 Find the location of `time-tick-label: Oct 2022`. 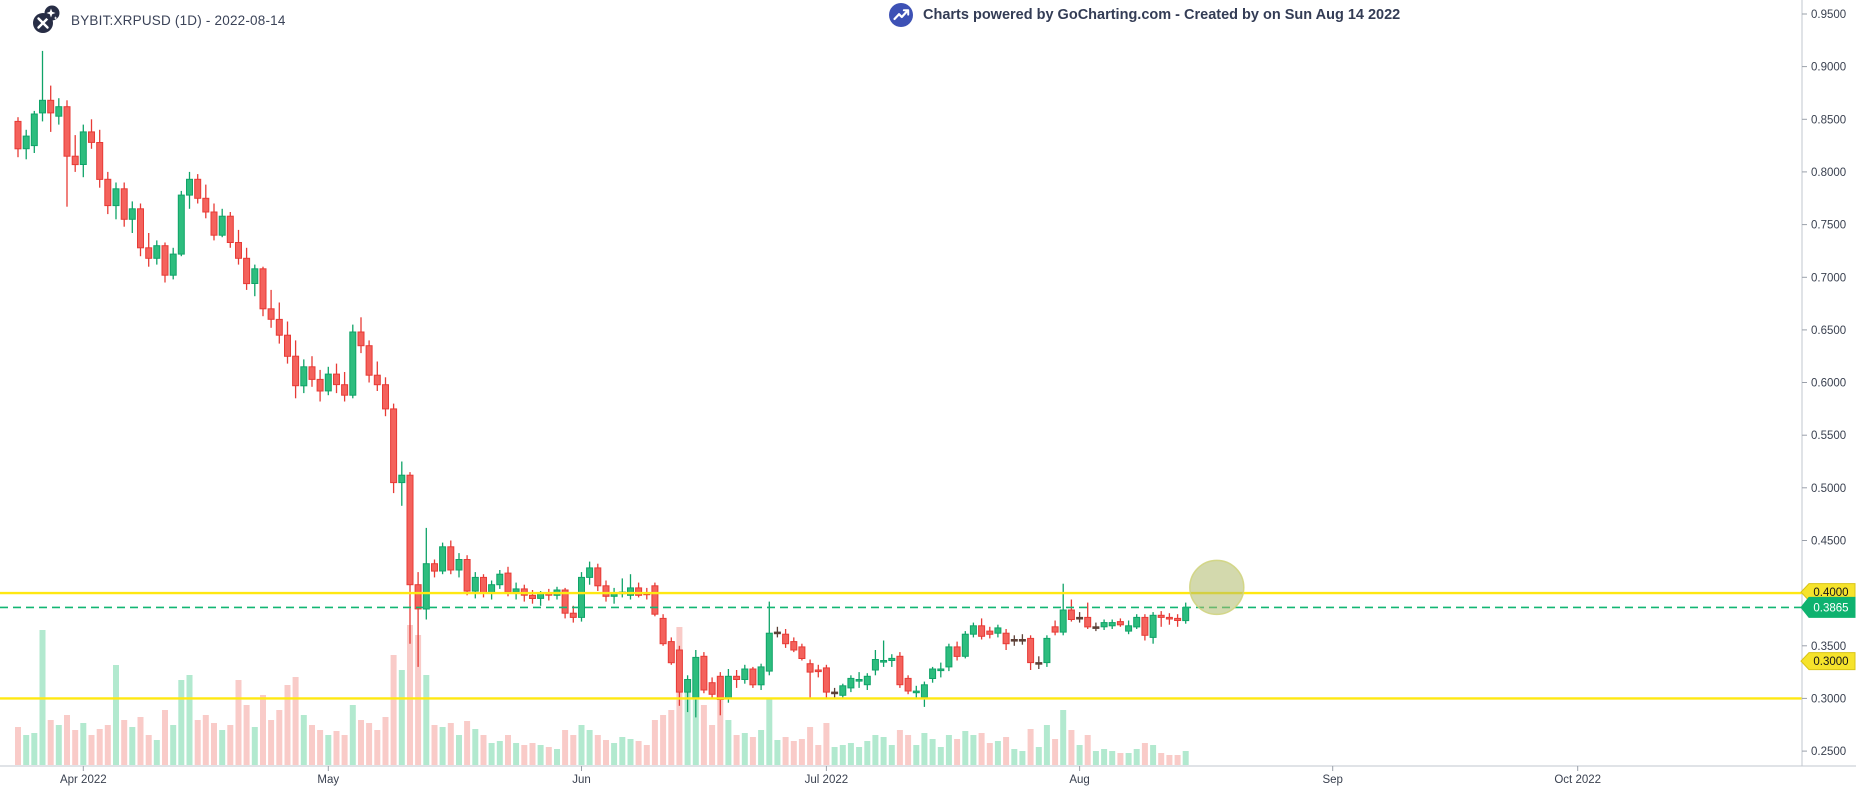

time-tick-label: Oct 2022 is located at coordinates (1577, 780).